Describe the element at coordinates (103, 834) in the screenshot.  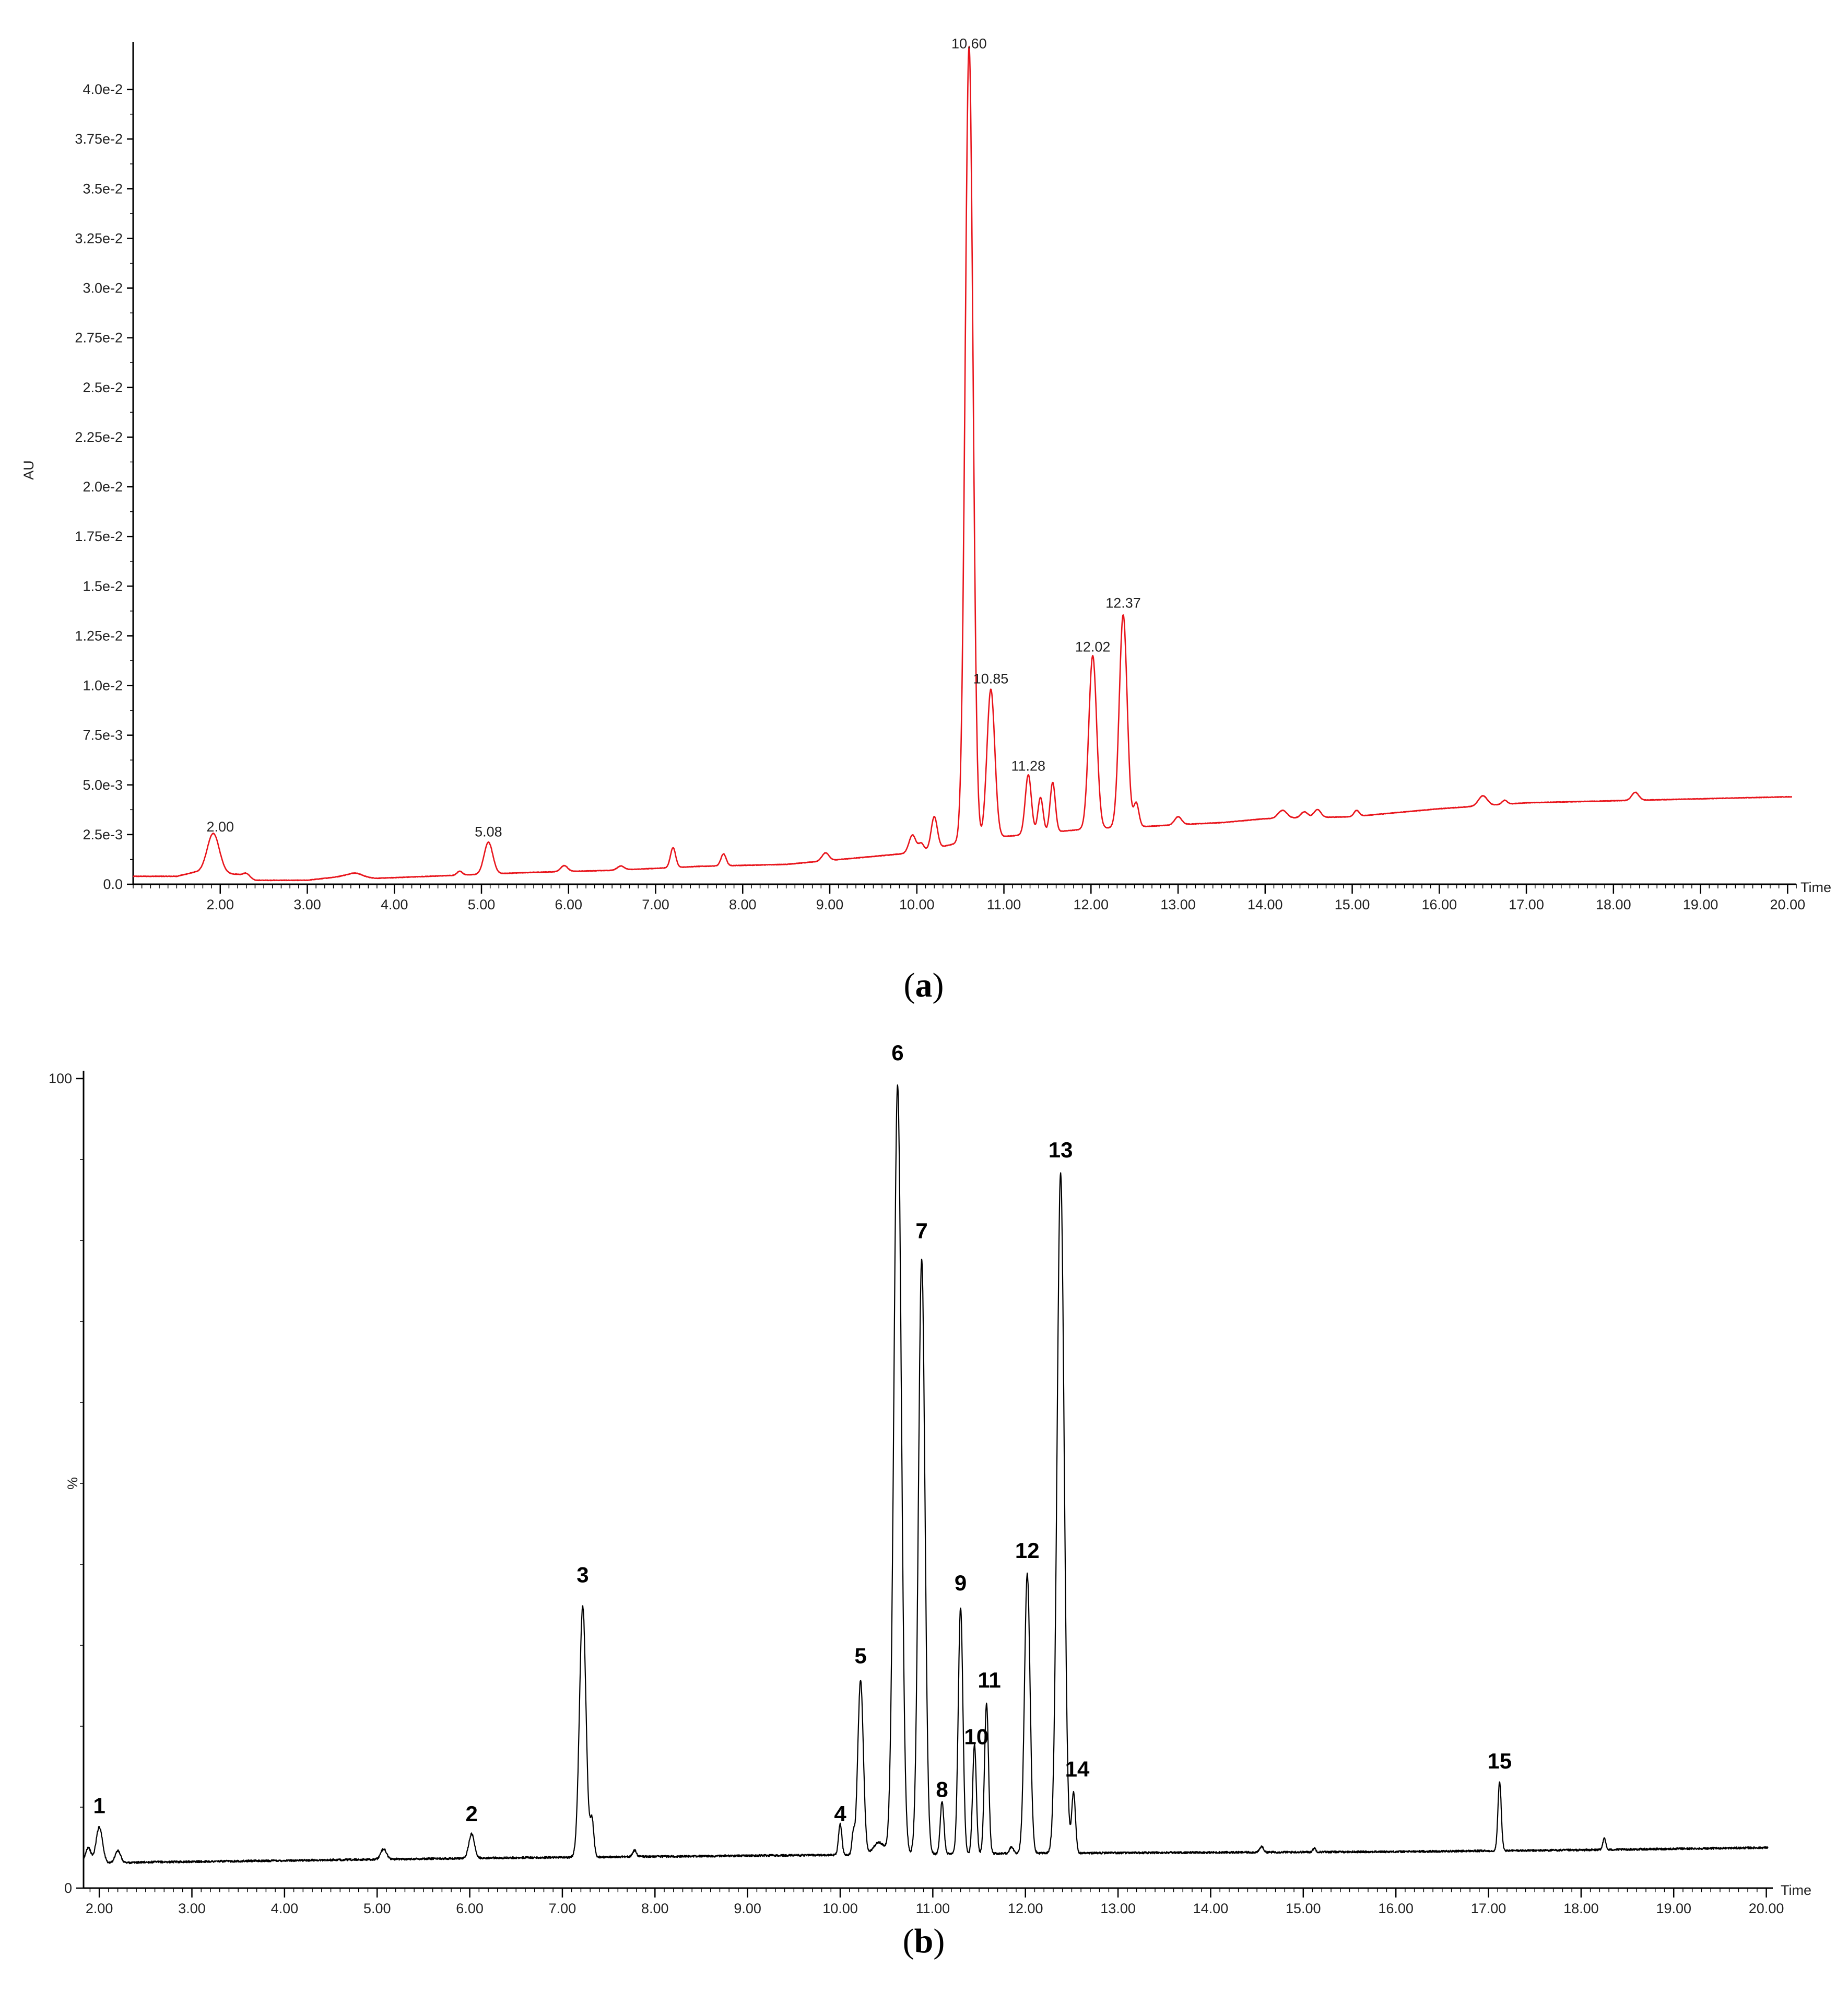
I see `y-tick-label: 2.5e-3` at that location.